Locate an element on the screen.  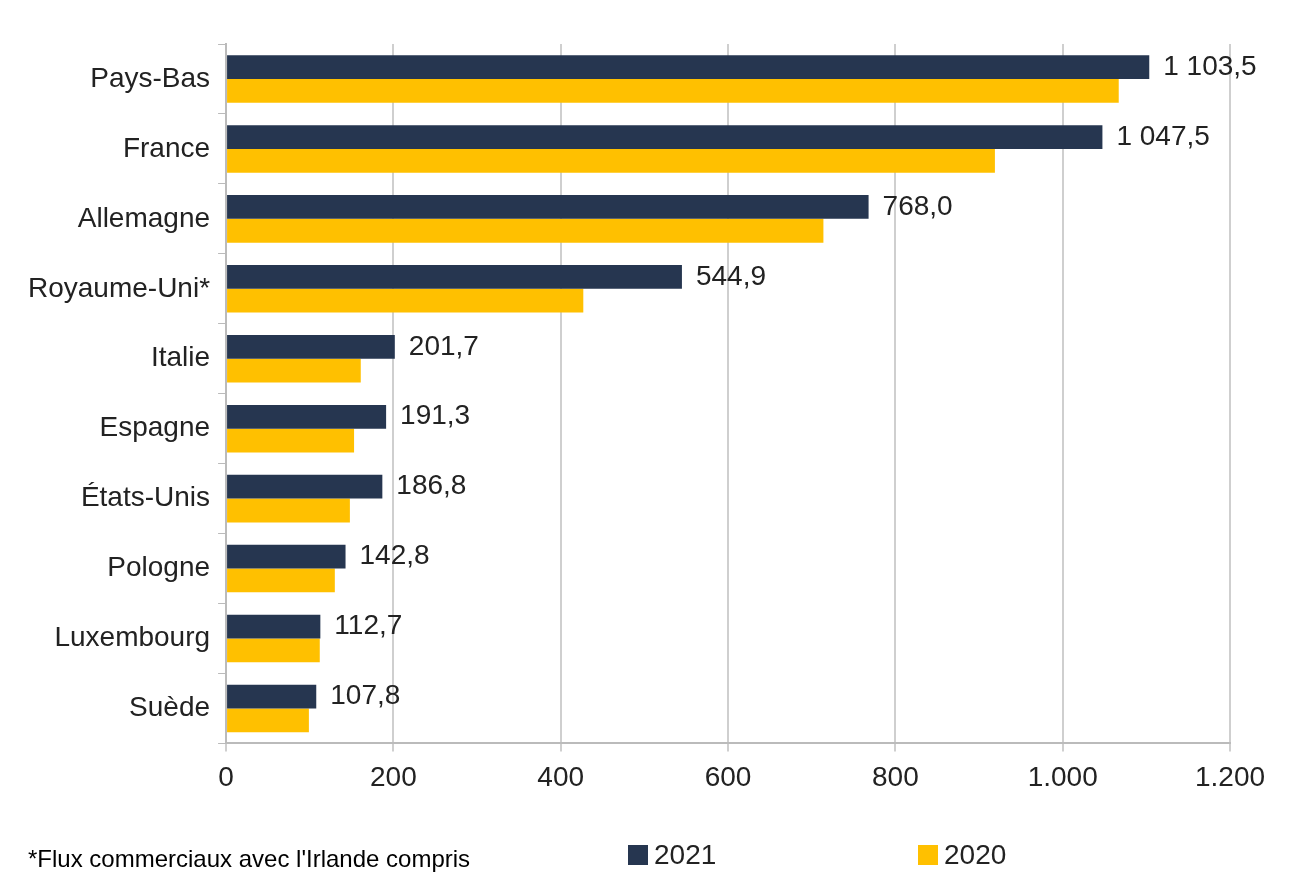
data-label: 142,8 is located at coordinates (394, 555).